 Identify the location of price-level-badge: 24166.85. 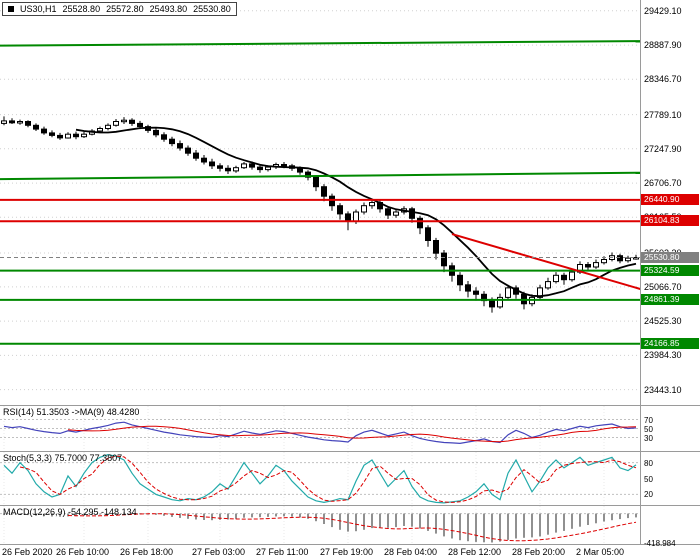
(670, 343).